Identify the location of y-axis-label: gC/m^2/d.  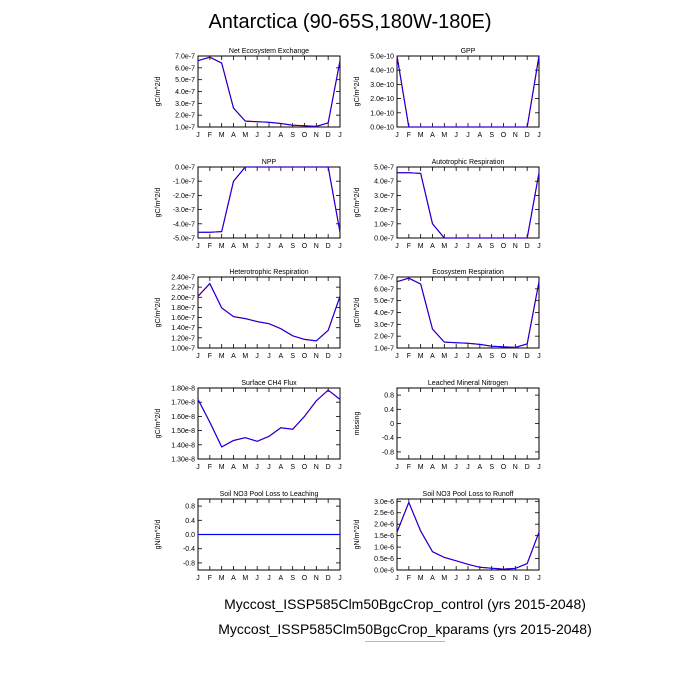
(158, 424).